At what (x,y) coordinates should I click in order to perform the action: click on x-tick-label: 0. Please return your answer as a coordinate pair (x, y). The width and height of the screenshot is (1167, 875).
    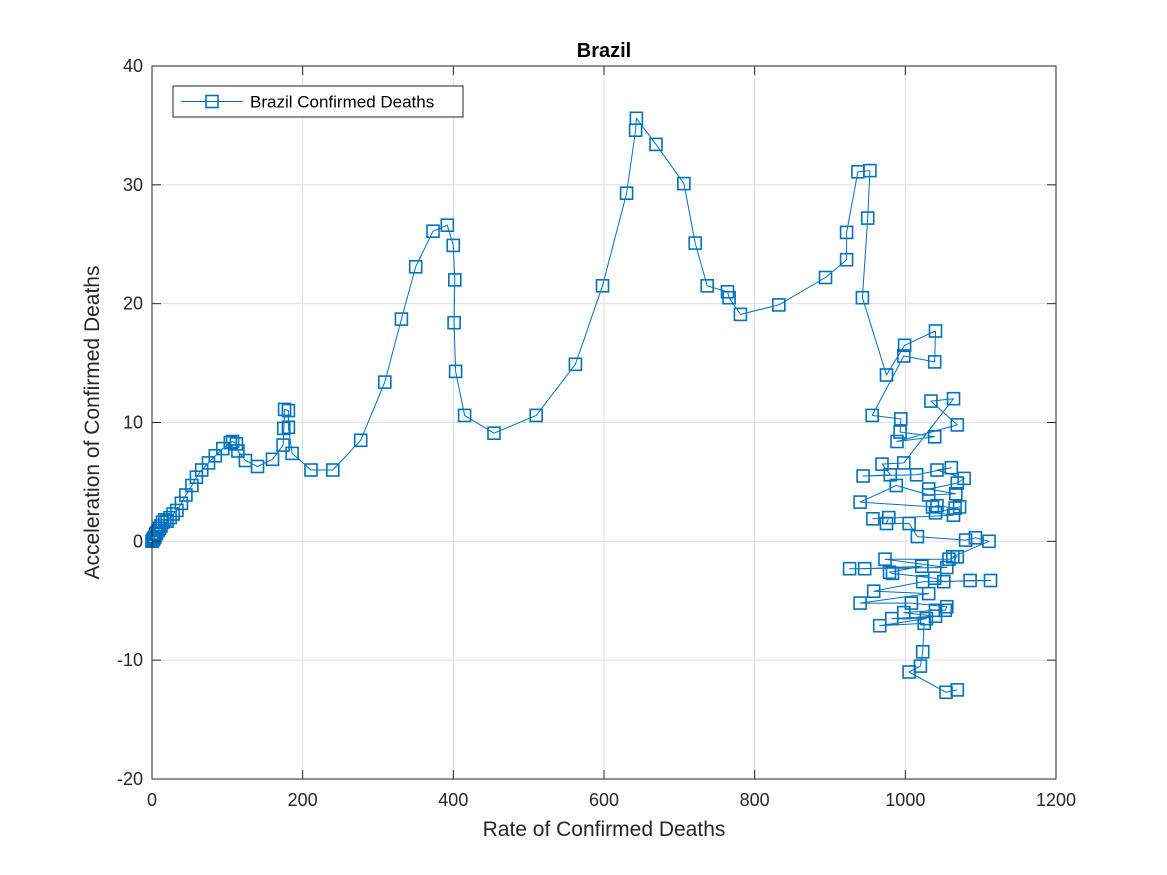
    Looking at the image, I should click on (152, 800).